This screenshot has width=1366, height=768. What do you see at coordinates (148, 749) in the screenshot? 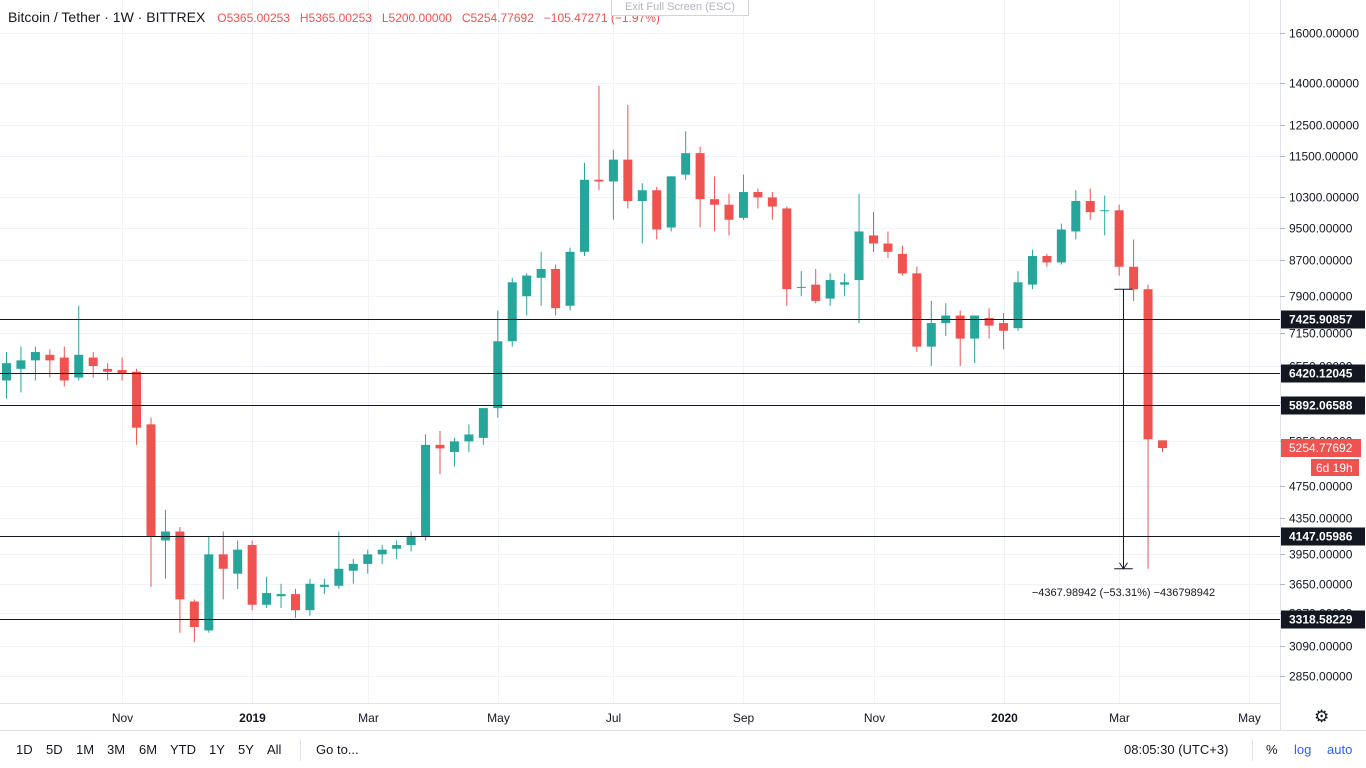
I see `range-6m-button: 6M` at bounding box center [148, 749].